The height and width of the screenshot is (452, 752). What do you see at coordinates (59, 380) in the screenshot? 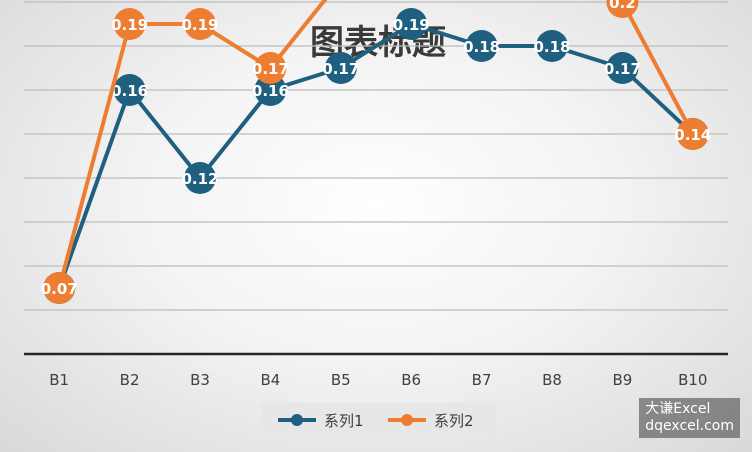
I see `x-tick-label: B1` at bounding box center [59, 380].